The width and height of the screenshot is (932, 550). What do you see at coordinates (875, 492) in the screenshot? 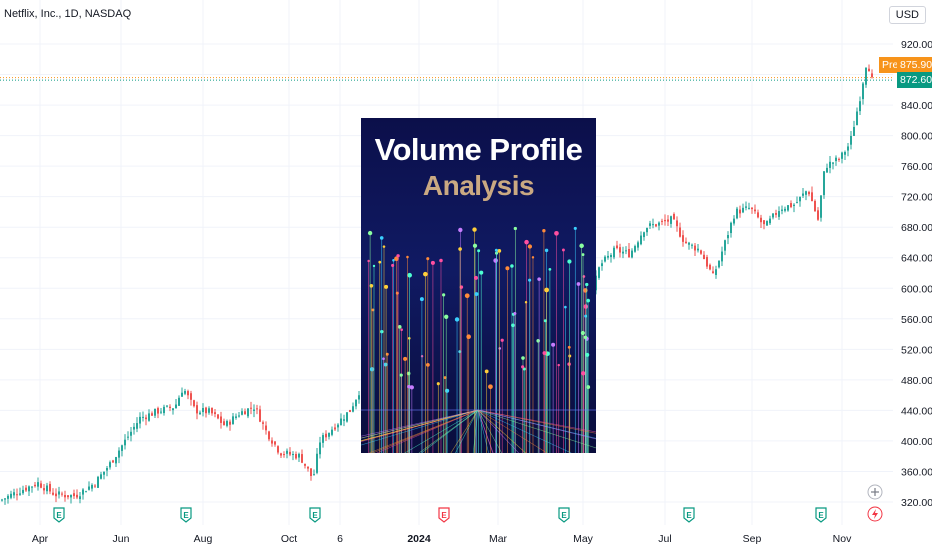
I see `plus-icon` at bounding box center [875, 492].